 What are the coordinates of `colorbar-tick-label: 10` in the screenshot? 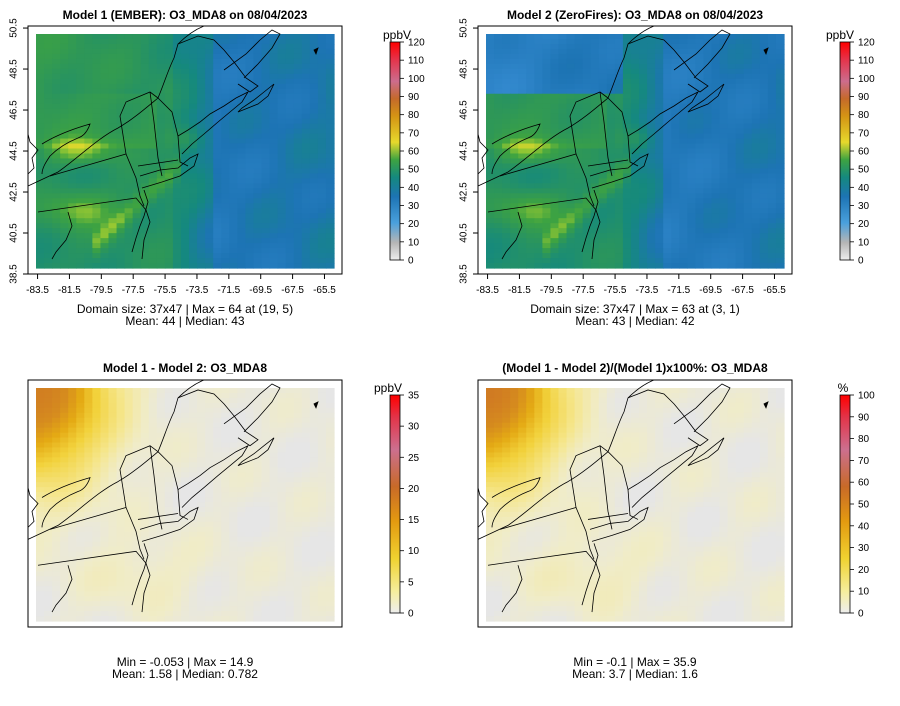 It's located at (414, 242).